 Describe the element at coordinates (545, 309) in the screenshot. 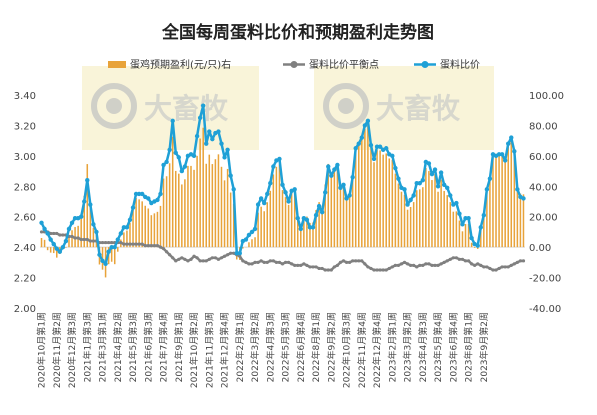

I see `right-tick-label: -40.00` at that location.